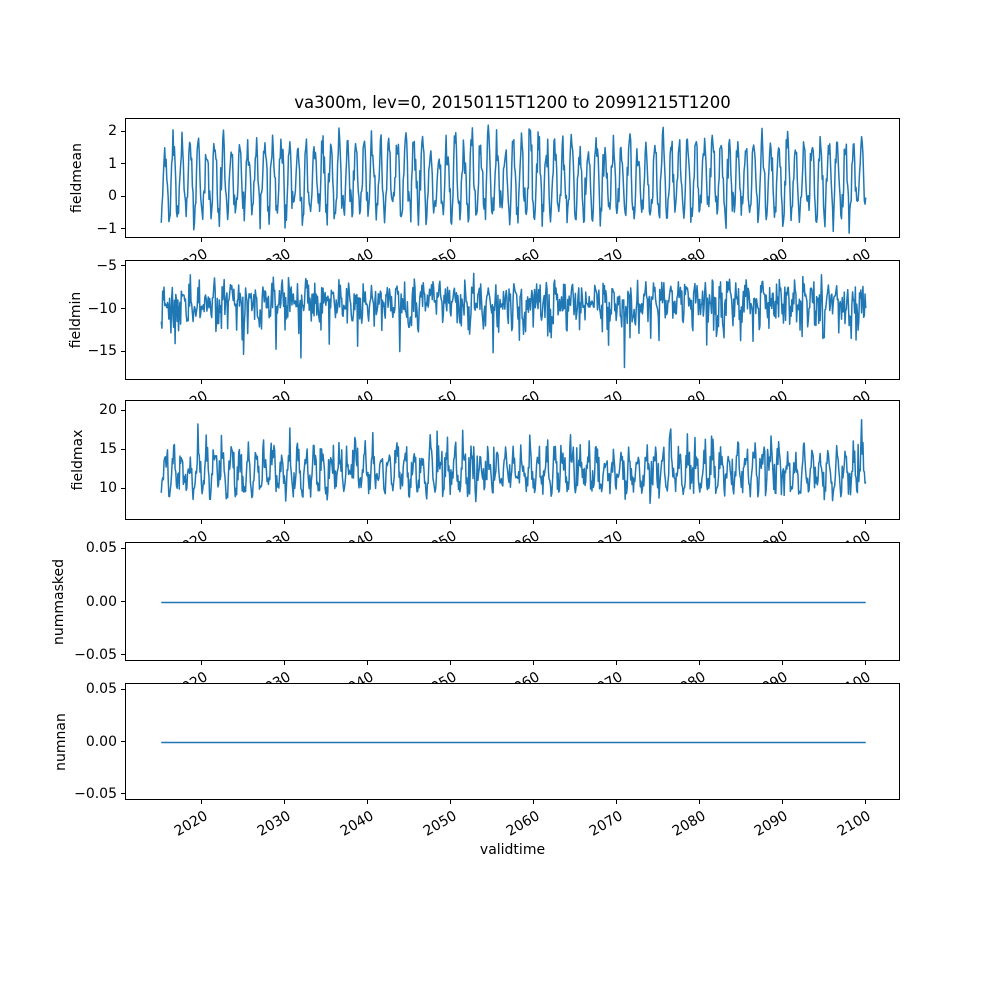 Image resolution: width=1000 pixels, height=1000 pixels. What do you see at coordinates (108, 449) in the screenshot?
I see `y-tick-label: 15` at bounding box center [108, 449].